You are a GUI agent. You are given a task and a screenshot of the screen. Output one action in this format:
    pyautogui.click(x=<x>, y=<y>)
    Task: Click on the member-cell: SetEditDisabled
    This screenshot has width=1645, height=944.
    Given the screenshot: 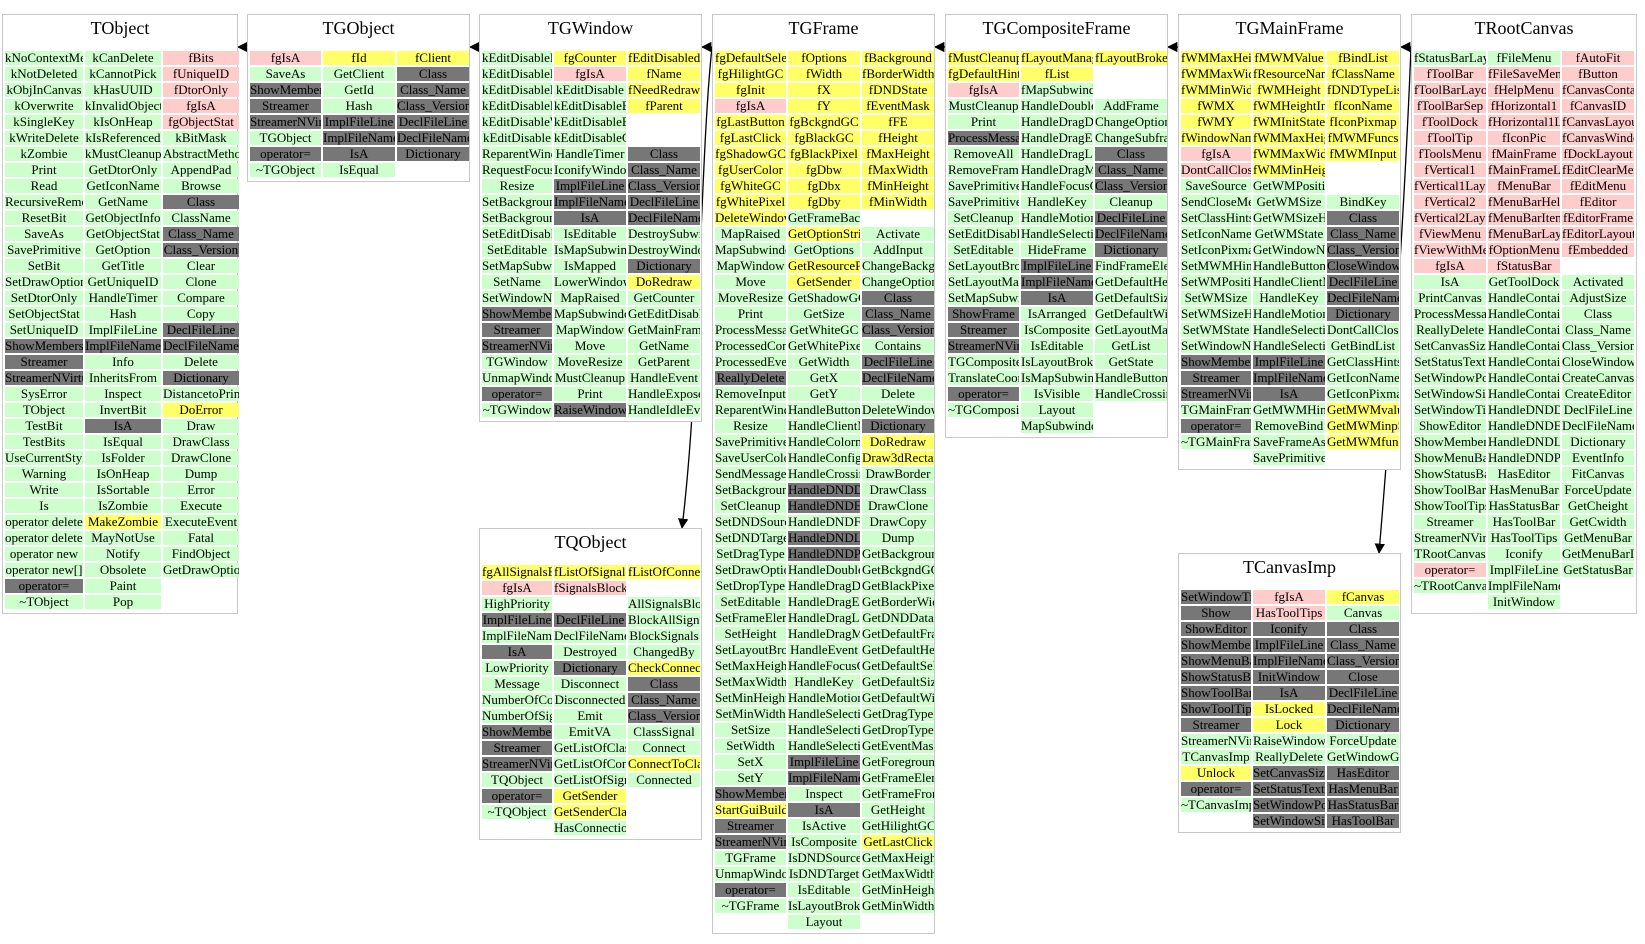 What is the action you would take?
    pyautogui.click(x=517, y=234)
    